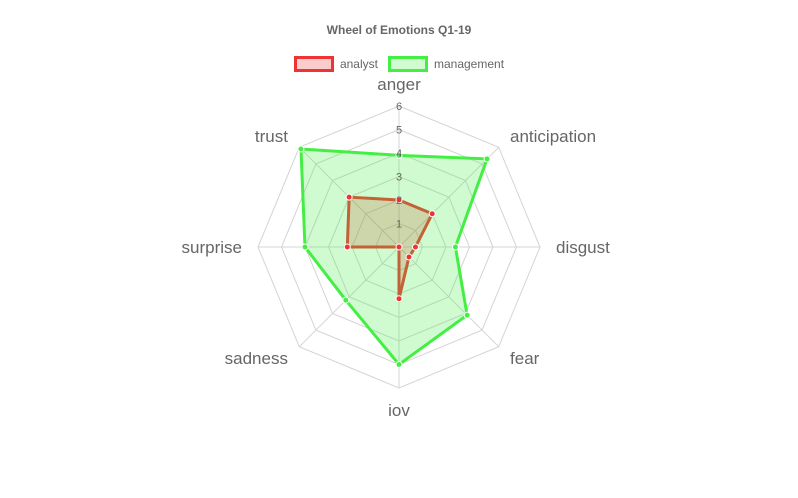  What do you see at coordinates (349, 197) in the screenshot?
I see `data-point-analyst-trust` at bounding box center [349, 197].